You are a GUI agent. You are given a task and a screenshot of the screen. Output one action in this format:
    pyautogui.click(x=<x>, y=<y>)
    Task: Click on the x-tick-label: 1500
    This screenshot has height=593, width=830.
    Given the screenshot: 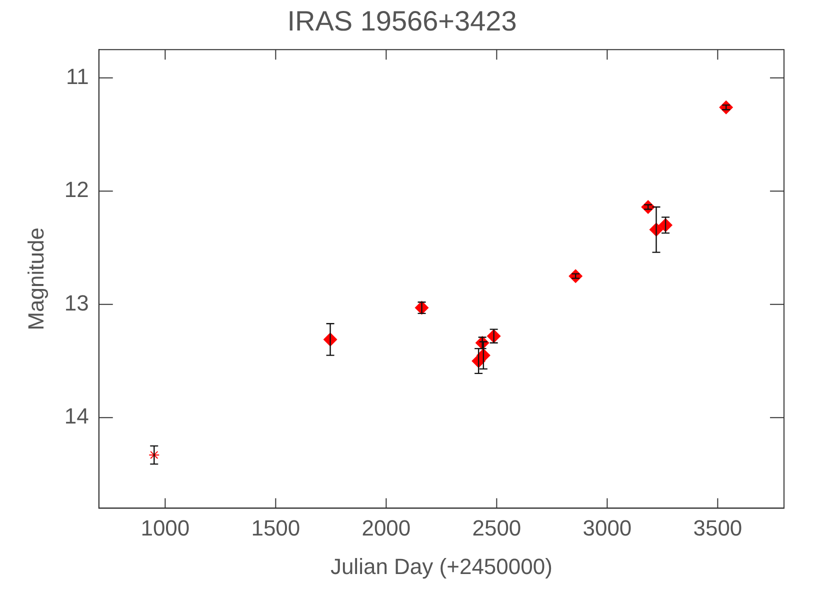 What is the action you would take?
    pyautogui.click(x=275, y=527)
    